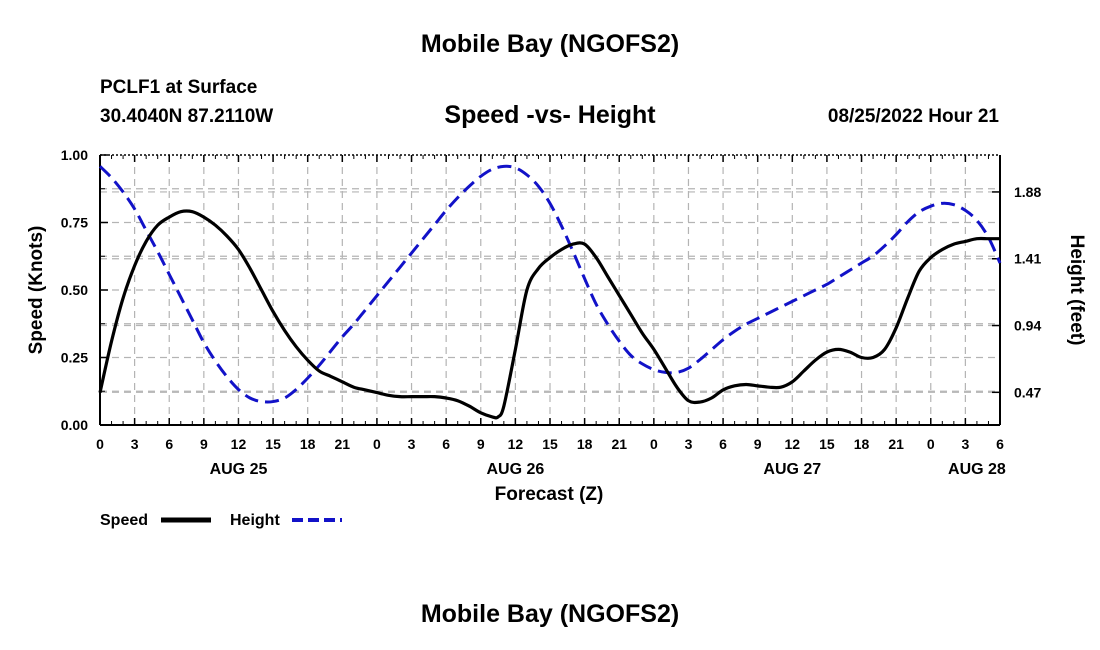 Image resolution: width=1100 pixels, height=650 pixels. Describe the element at coordinates (1076, 290) in the screenshot. I see `y2-axis-label: Height (feet)` at that location.